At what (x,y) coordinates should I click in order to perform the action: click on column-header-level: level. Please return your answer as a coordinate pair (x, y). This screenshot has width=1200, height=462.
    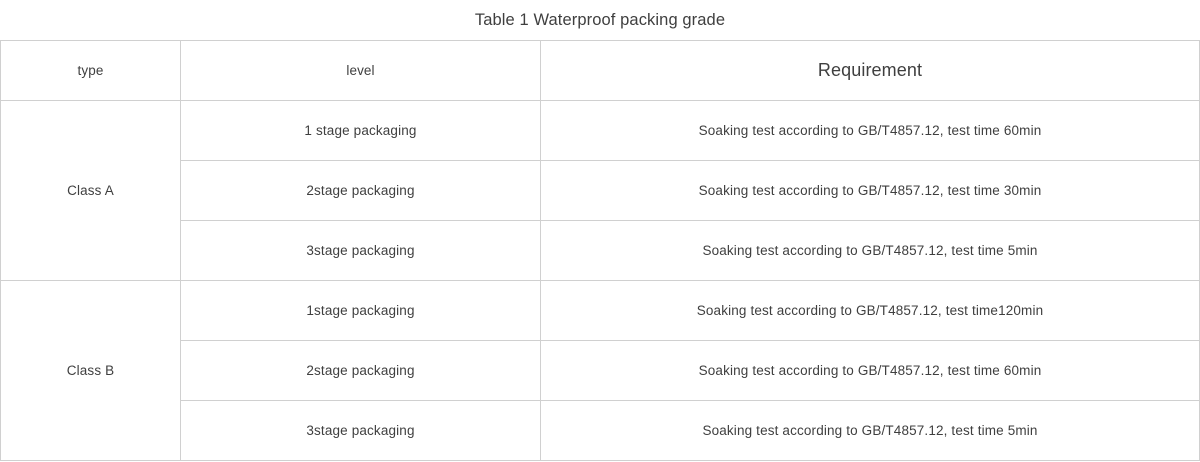
    Looking at the image, I should click on (360, 70).